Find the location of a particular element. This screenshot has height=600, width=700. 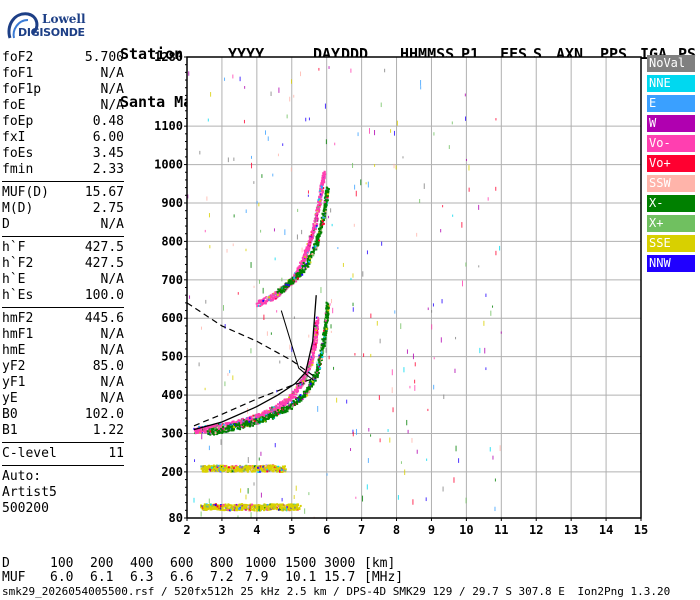

param-key: hmE is located at coordinates (14, 350).